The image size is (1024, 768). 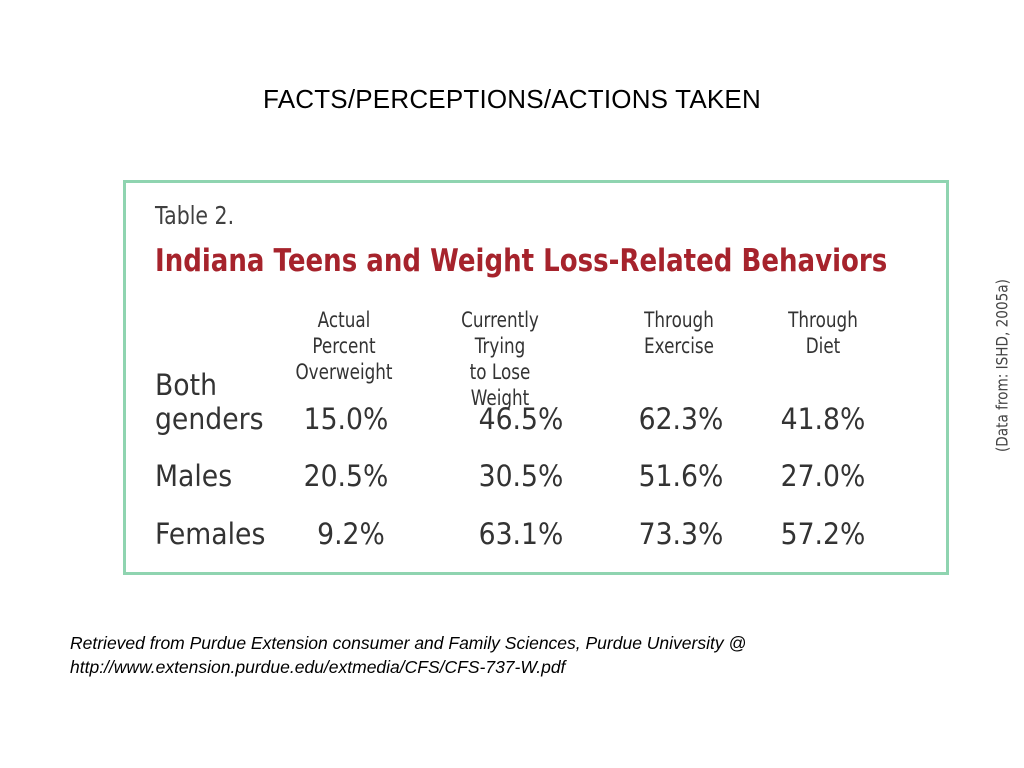 I want to click on cell-females-overweight: 9.2%, so click(x=351, y=534).